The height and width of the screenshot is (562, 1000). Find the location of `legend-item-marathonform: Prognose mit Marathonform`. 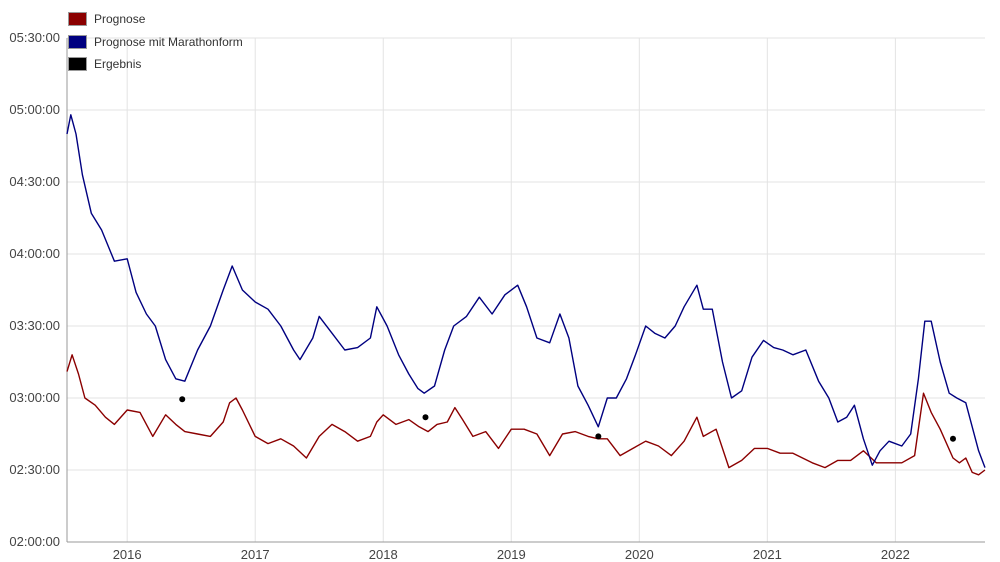

legend-item-marathonform: Prognose mit Marathonform is located at coordinates (155, 42).